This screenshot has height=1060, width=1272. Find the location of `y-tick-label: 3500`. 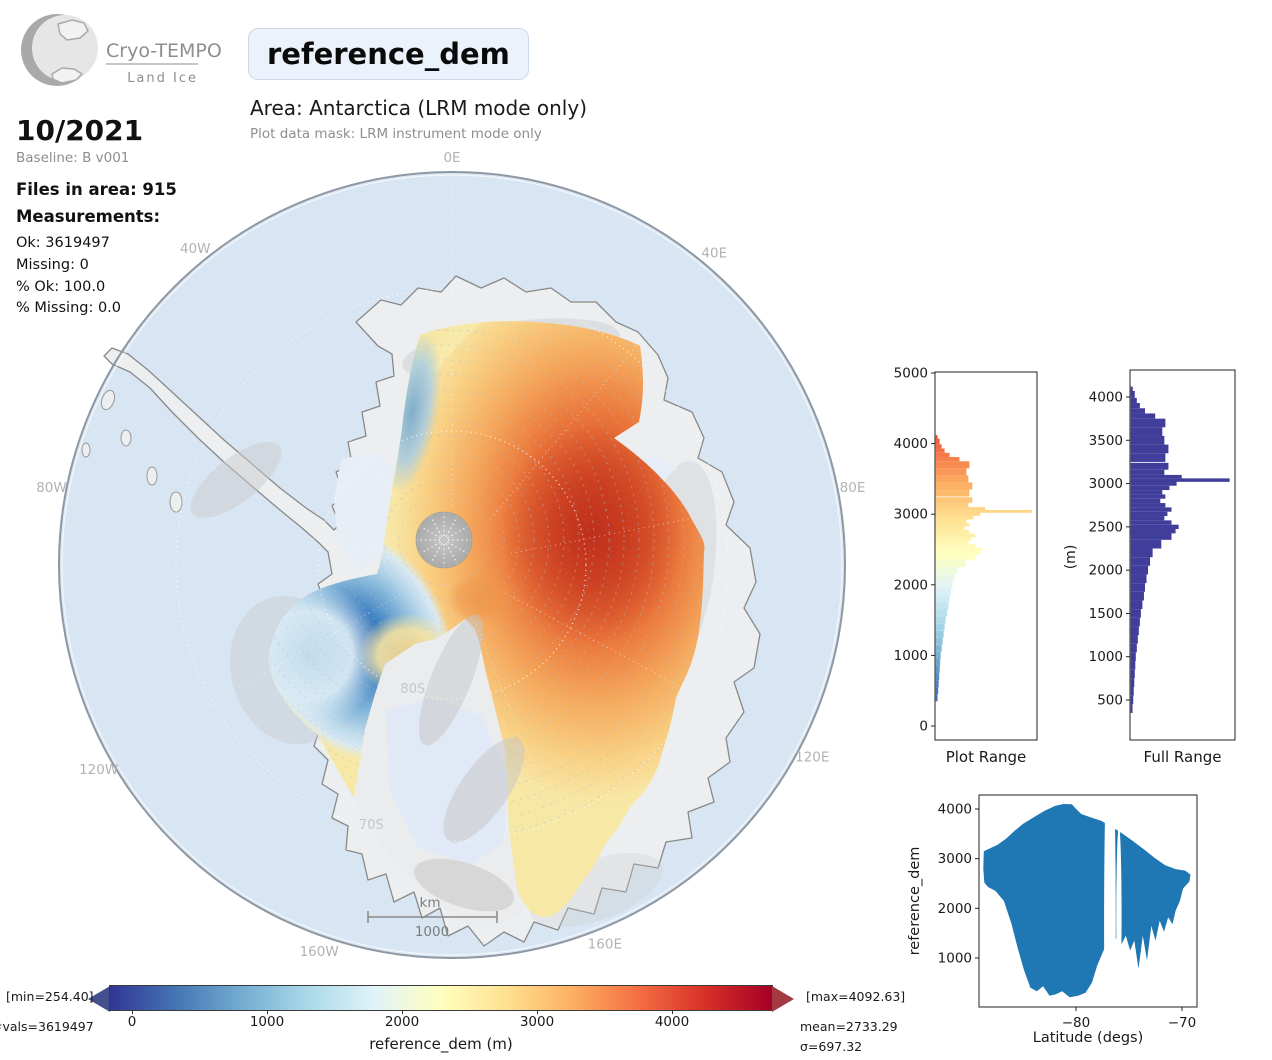

y-tick-label: 3500 is located at coordinates (1106, 441).